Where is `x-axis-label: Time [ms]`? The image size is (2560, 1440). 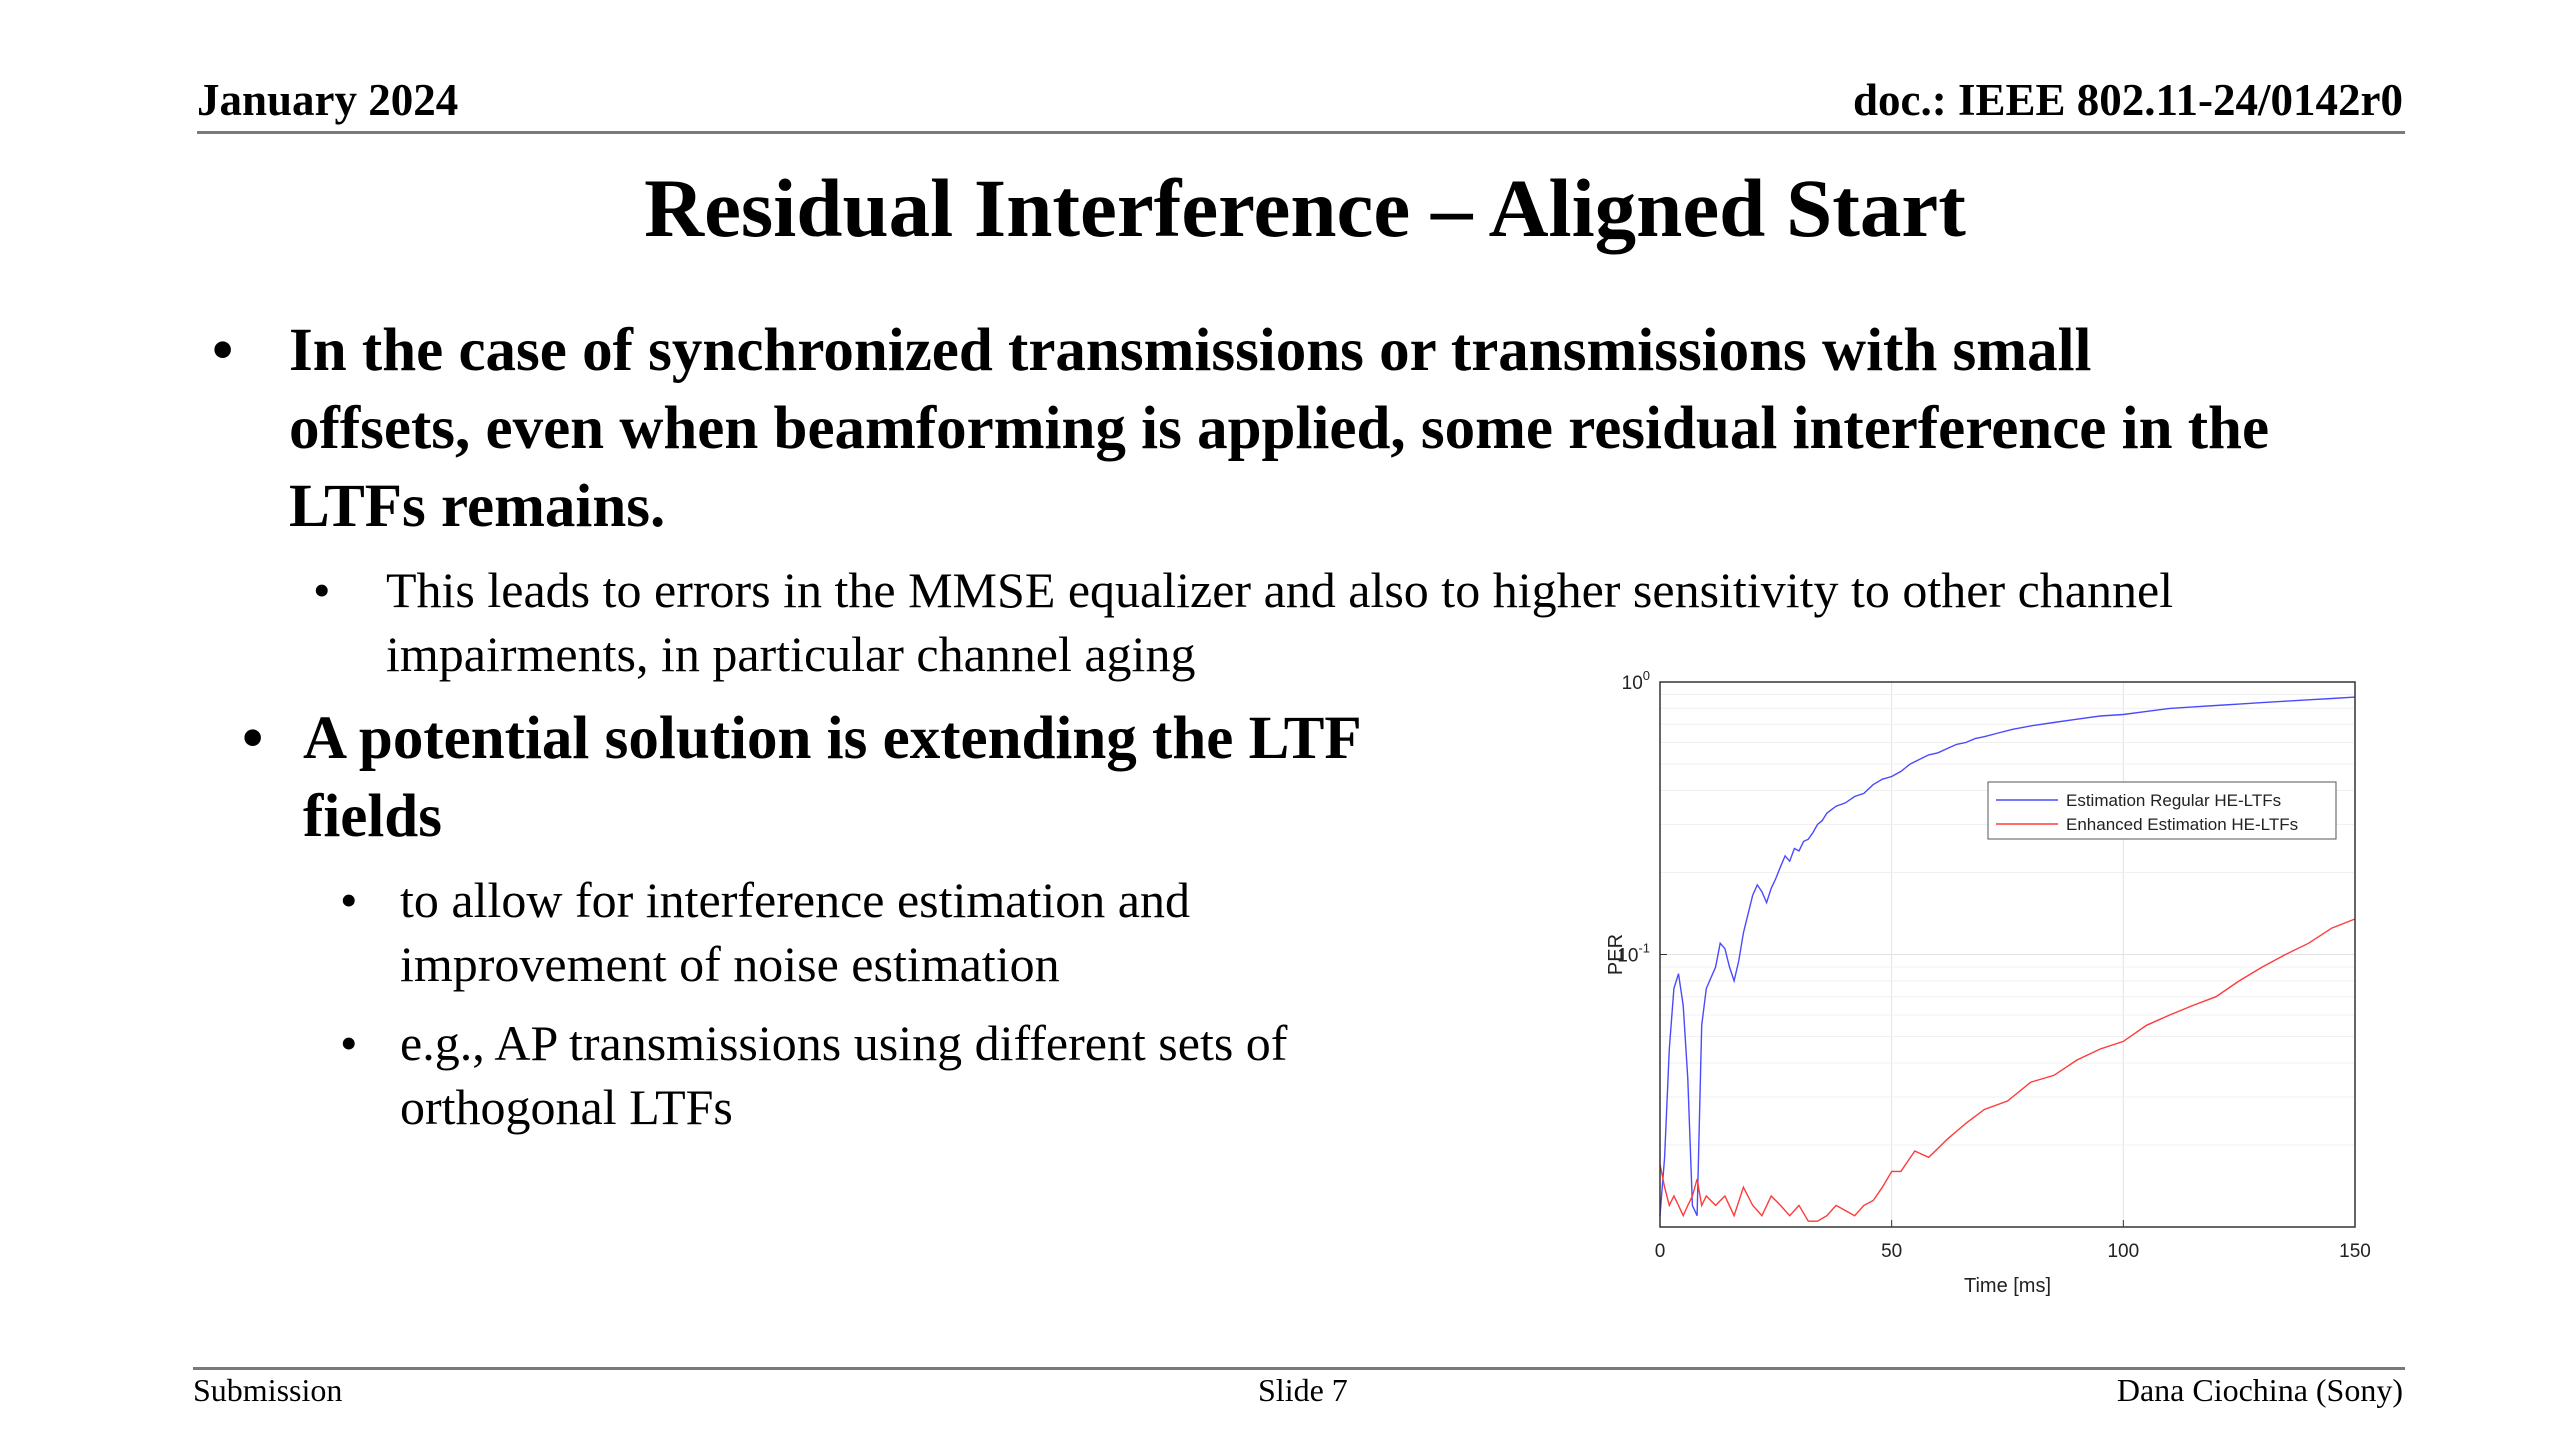 x-axis-label: Time [ms] is located at coordinates (2007, 1286).